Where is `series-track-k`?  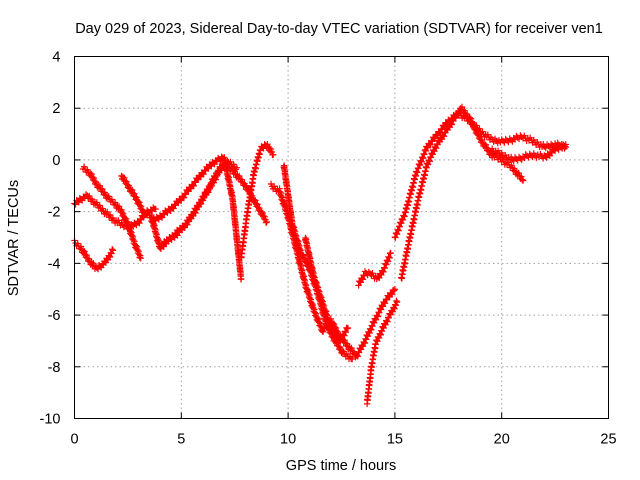
series-track-k is located at coordinates (374, 269).